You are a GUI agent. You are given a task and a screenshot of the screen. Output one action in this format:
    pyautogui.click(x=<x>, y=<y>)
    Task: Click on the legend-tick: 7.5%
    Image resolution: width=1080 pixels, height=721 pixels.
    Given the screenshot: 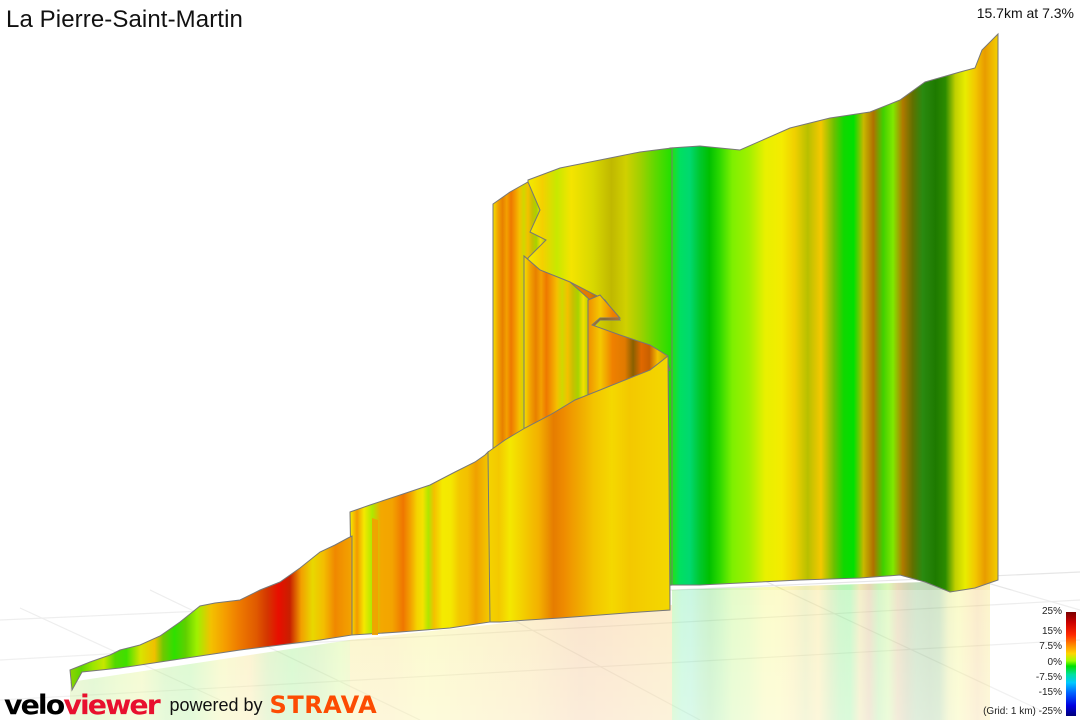 What is the action you would take?
    pyautogui.click(x=1050, y=646)
    